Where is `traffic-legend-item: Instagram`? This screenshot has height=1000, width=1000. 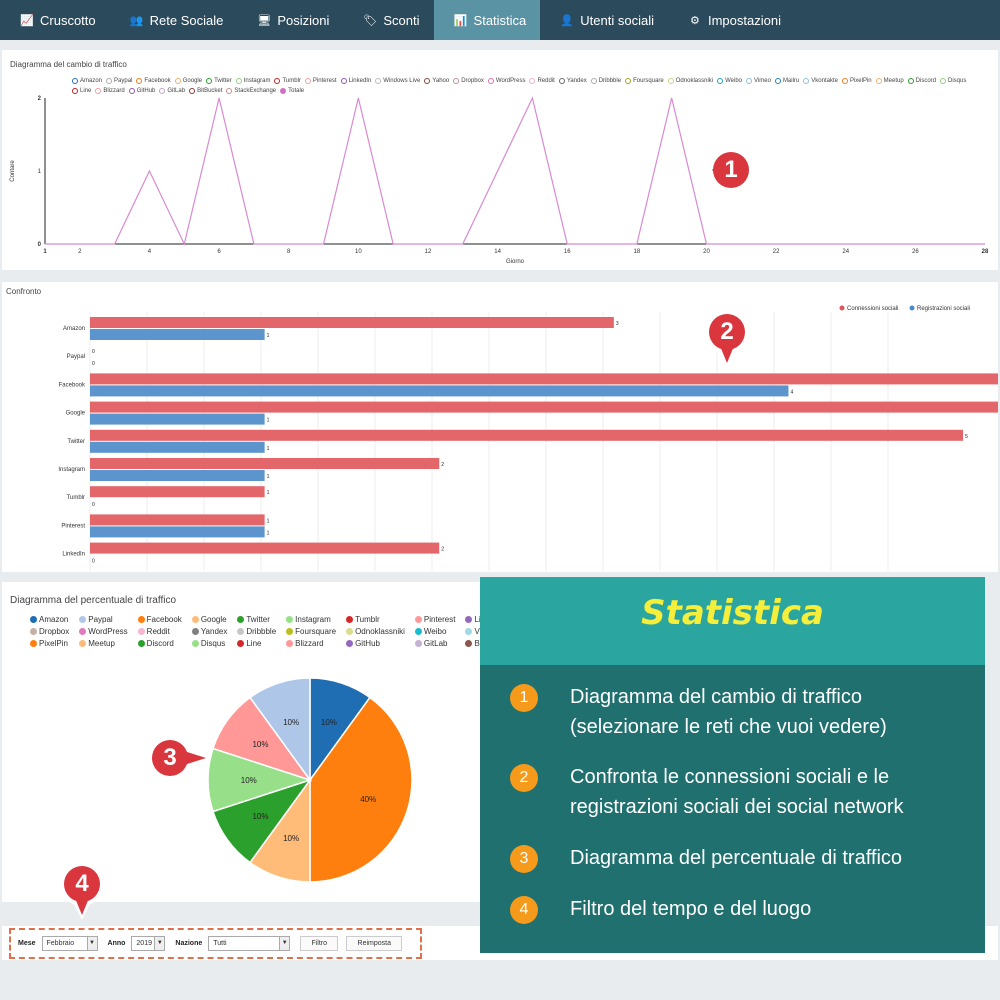 traffic-legend-item: Instagram is located at coordinates (252, 81).